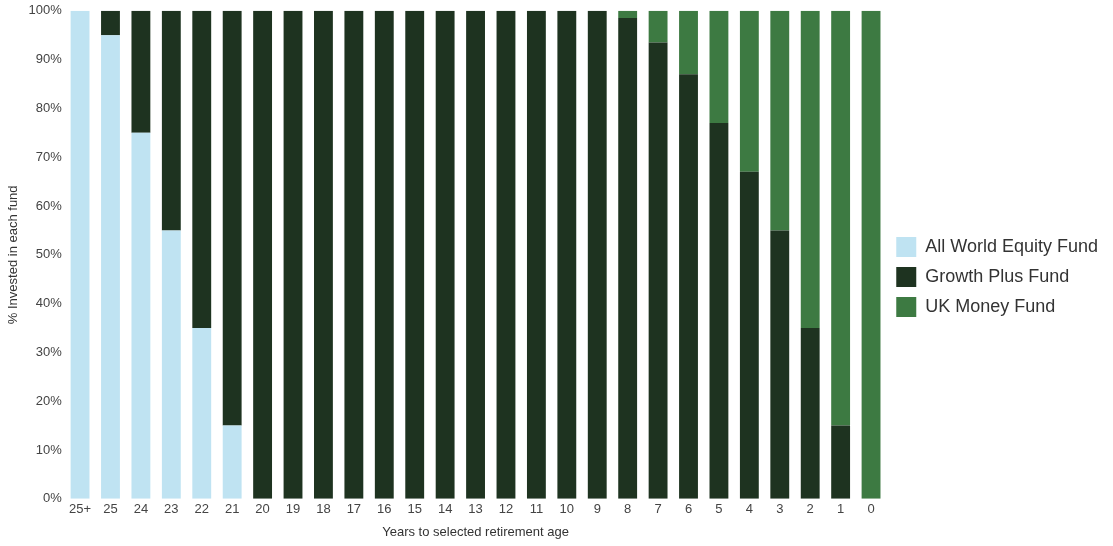 The width and height of the screenshot is (1113, 546). What do you see at coordinates (445, 509) in the screenshot?
I see `x-tick-label: 14` at bounding box center [445, 509].